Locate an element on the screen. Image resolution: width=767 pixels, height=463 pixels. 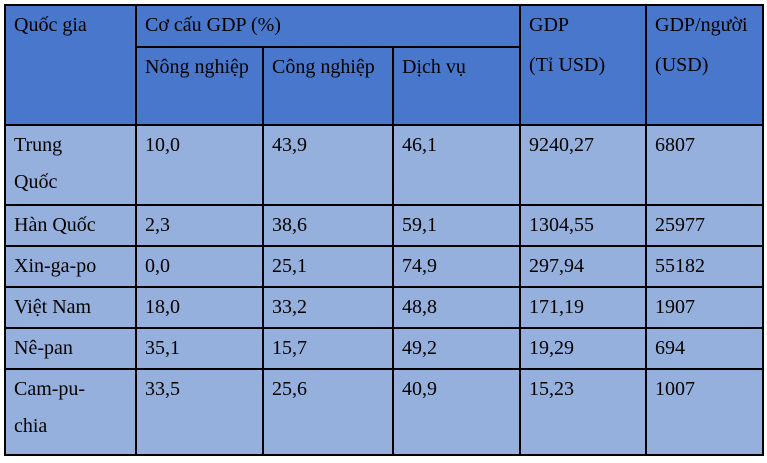
agriculture-cell: 0,0 is located at coordinates (199, 266).